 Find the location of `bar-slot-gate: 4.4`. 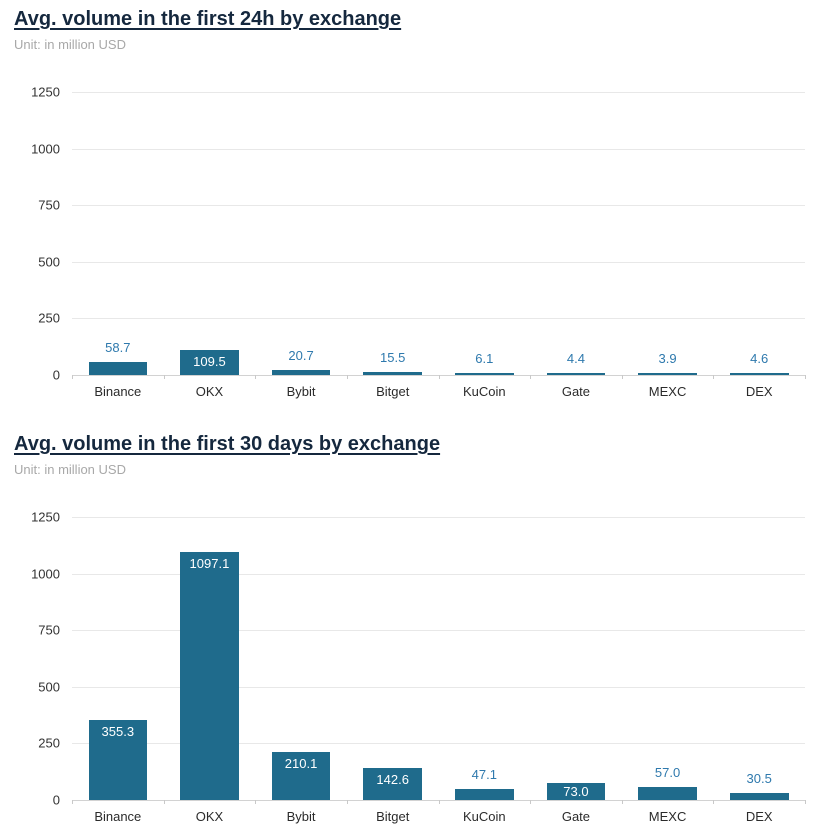

bar-slot-gate: 4.4 is located at coordinates (576, 363).